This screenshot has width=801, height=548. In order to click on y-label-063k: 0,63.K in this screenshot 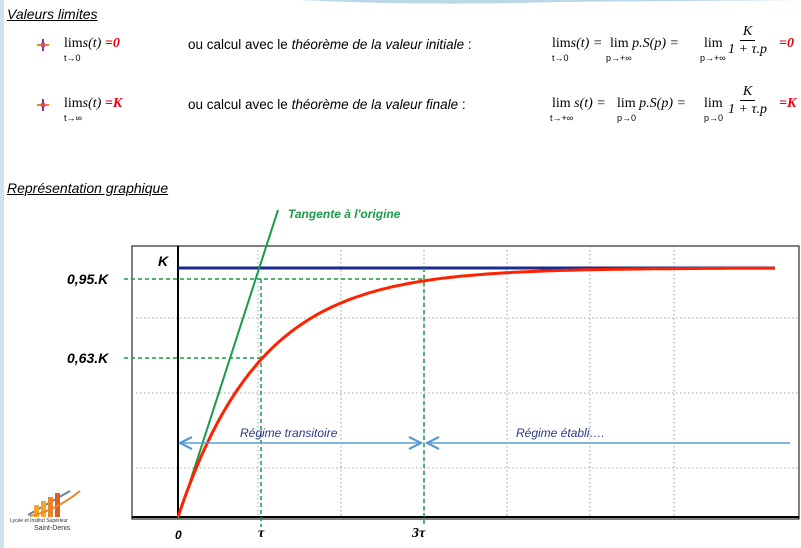, I will do `click(88, 358)`.